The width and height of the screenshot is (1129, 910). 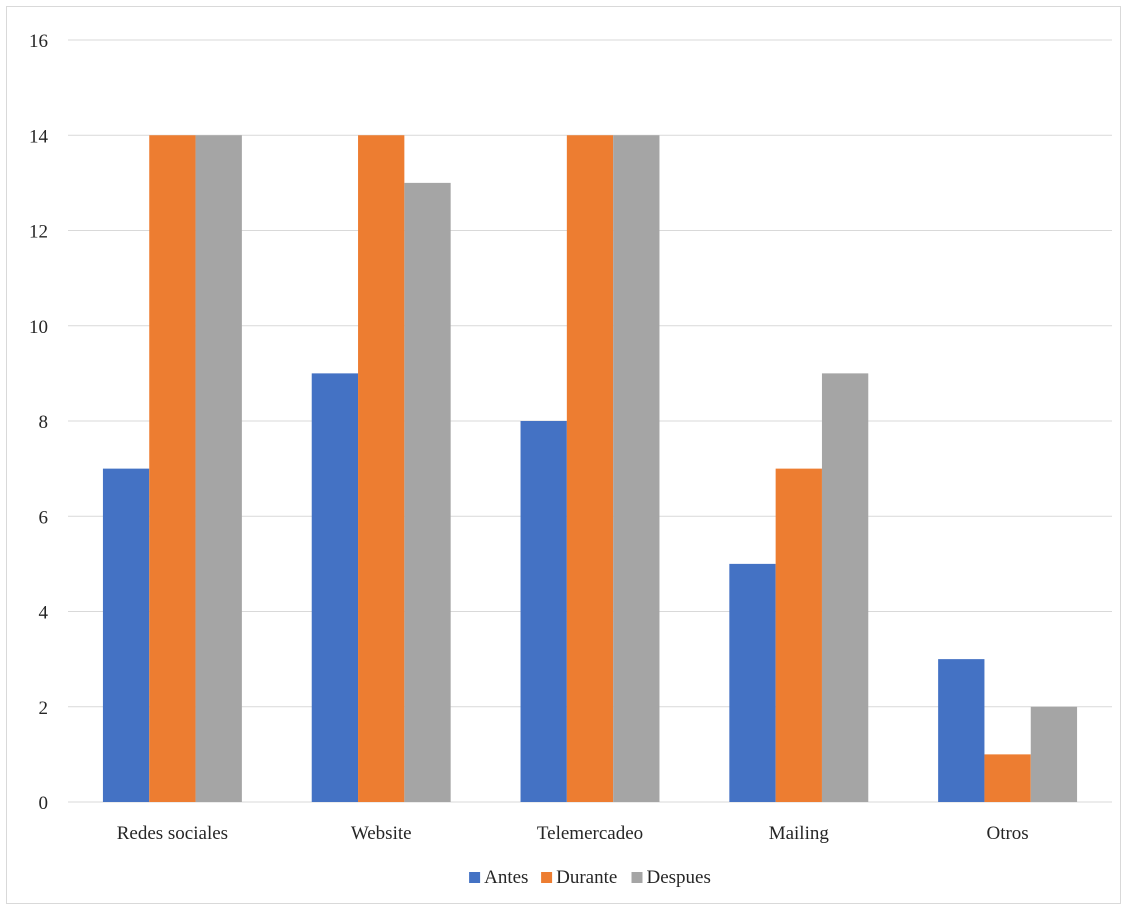 I want to click on x-tick-label-1: Website, so click(x=381, y=833).